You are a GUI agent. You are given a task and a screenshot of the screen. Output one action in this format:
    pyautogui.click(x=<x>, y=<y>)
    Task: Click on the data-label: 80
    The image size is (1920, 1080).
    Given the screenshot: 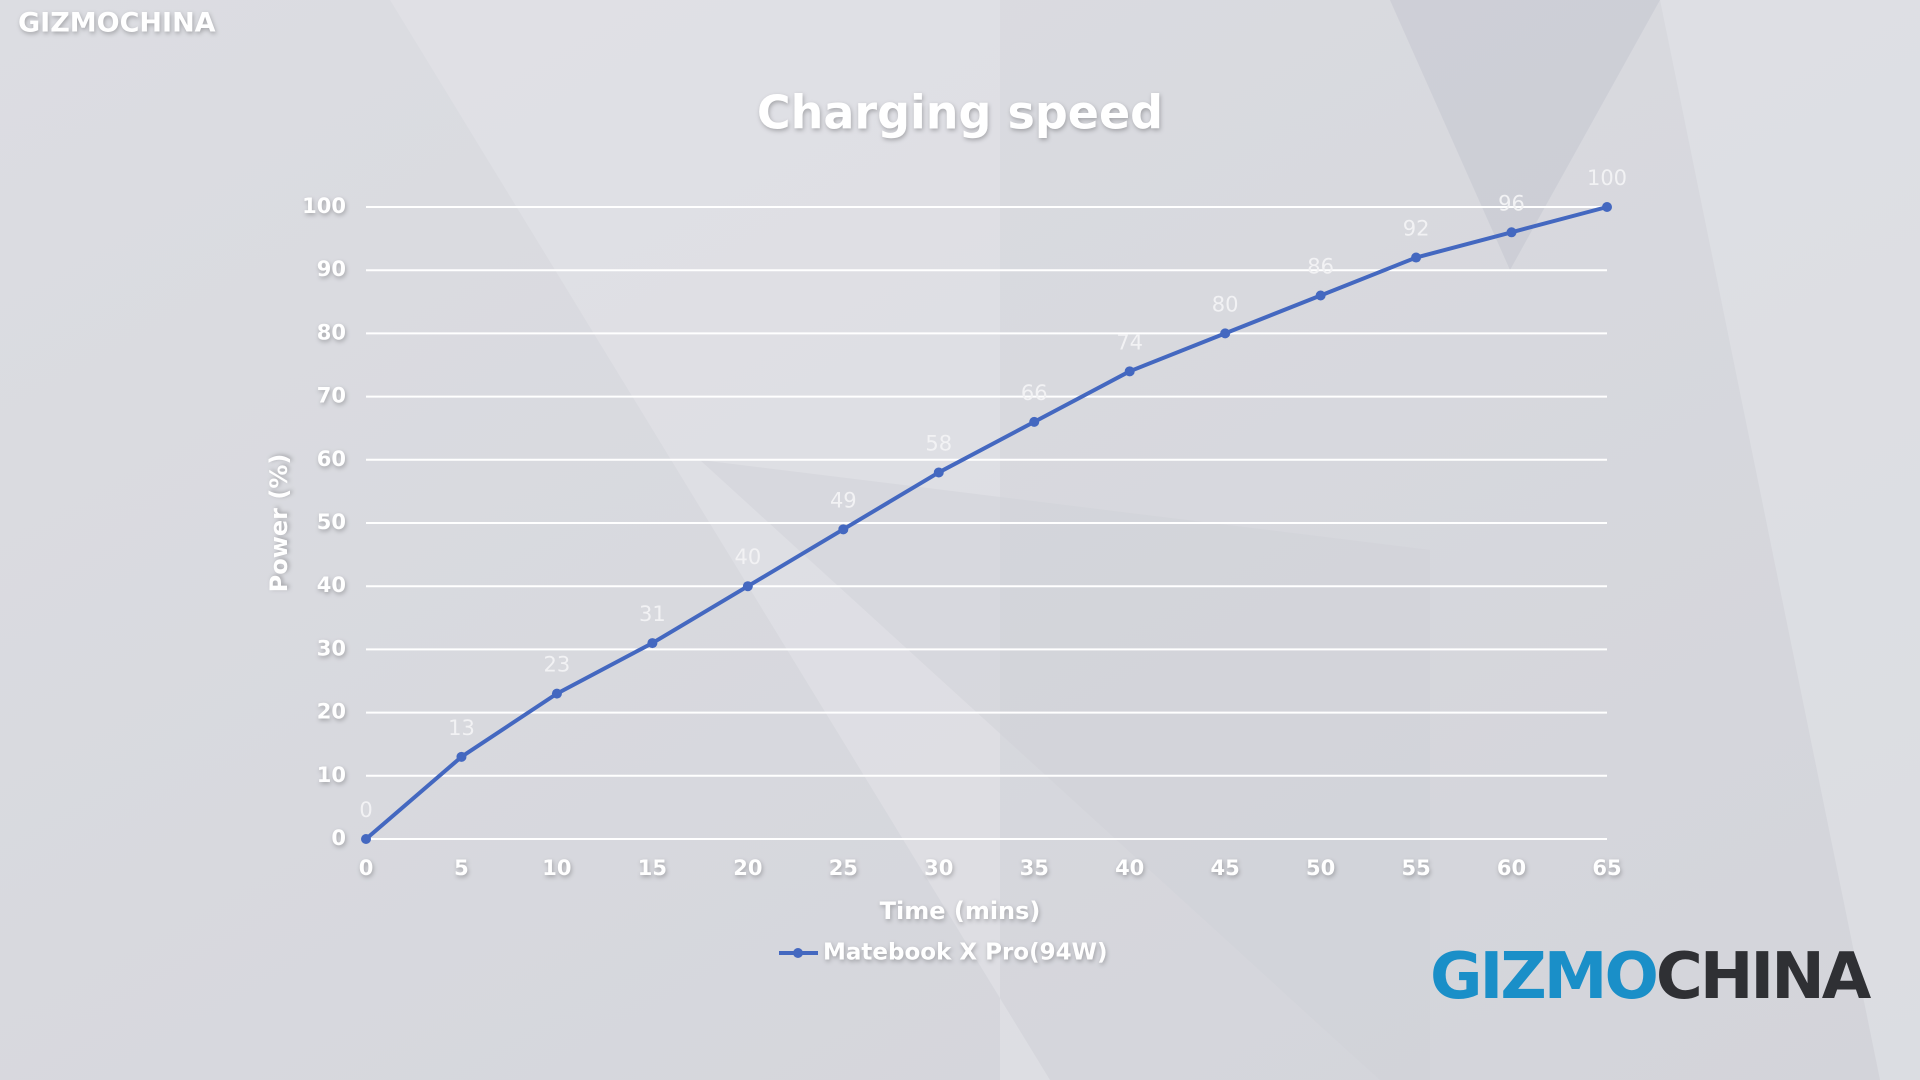 What is the action you would take?
    pyautogui.click(x=1225, y=304)
    